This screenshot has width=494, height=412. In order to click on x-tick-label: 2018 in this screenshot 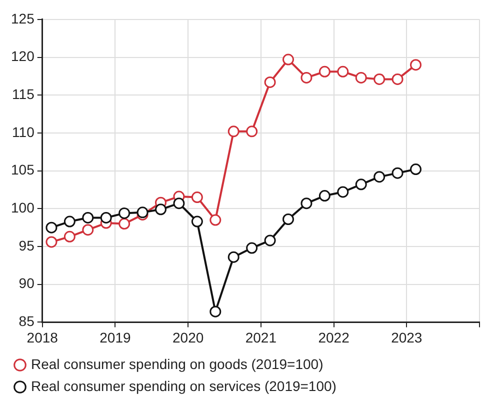, I will do `click(42, 337)`.